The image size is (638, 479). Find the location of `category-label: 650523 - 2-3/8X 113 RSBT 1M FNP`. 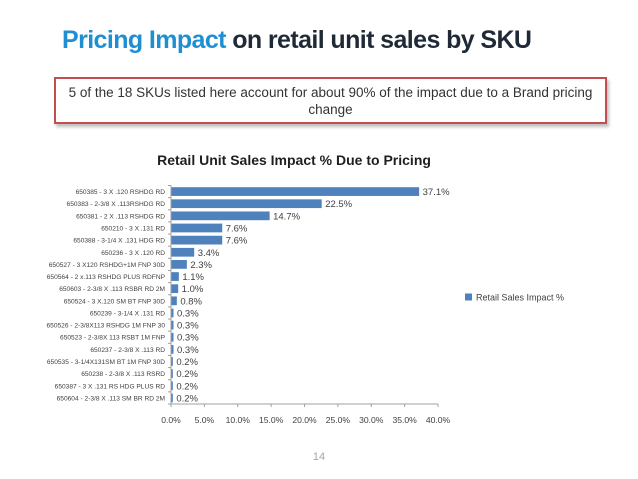

category-label: 650523 - 2-3/8X 113 RSBT 1M FNP is located at coordinates (113, 338).